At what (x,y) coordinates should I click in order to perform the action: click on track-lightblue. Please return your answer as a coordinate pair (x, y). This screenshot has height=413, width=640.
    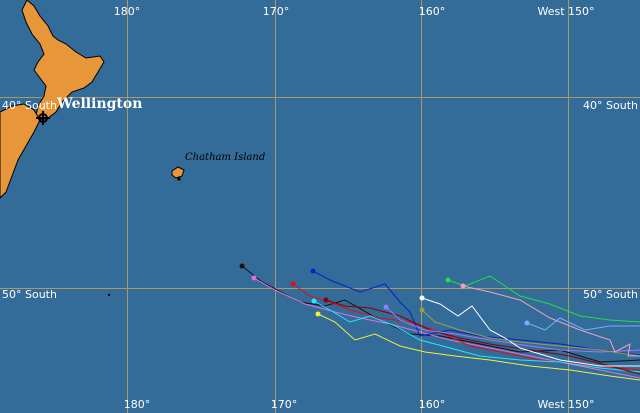
    Looking at the image, I should click on (582, 324).